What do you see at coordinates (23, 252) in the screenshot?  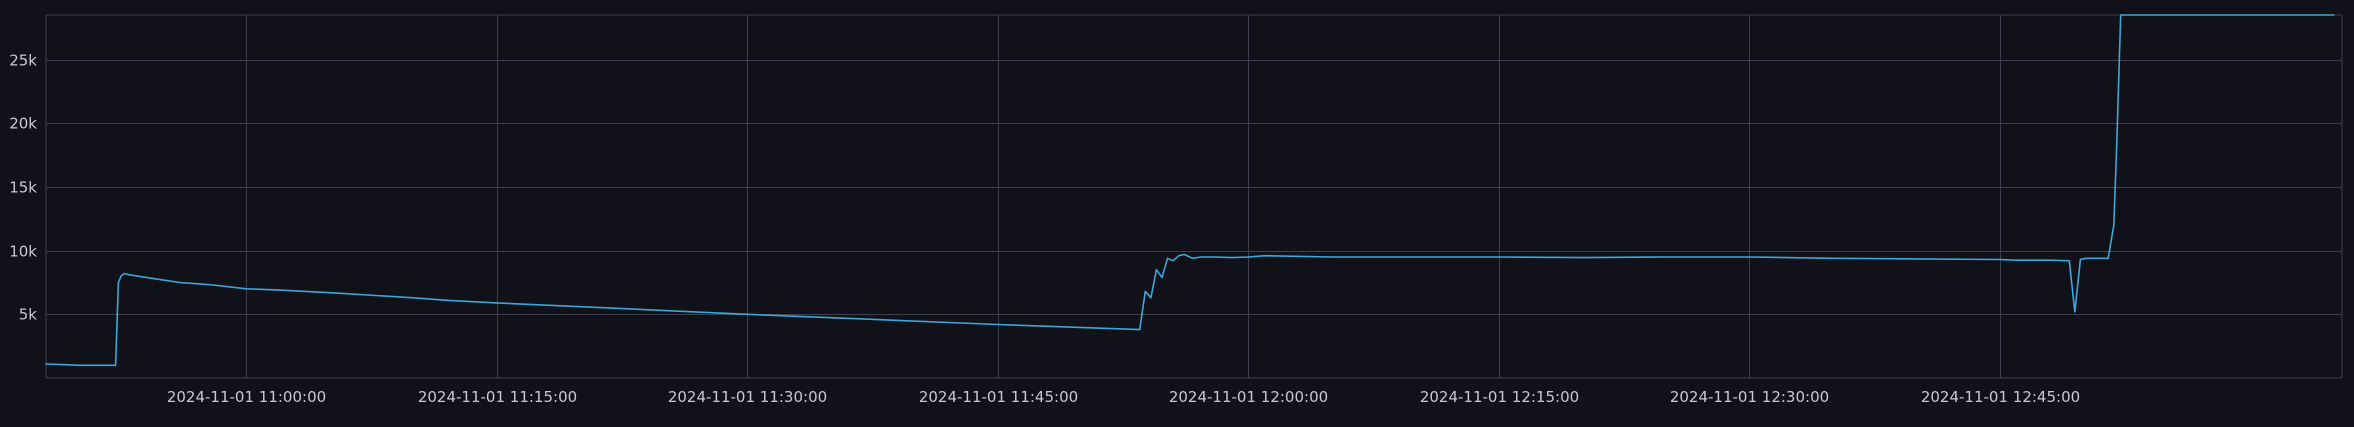 I see `y-tick-label: 10k` at bounding box center [23, 252].